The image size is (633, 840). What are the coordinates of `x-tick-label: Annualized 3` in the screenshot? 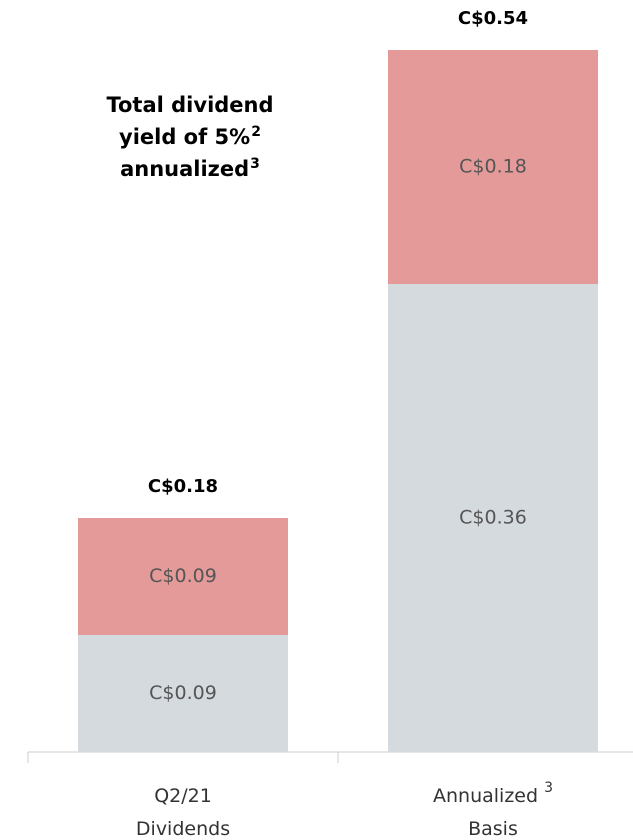 It's located at (493, 793).